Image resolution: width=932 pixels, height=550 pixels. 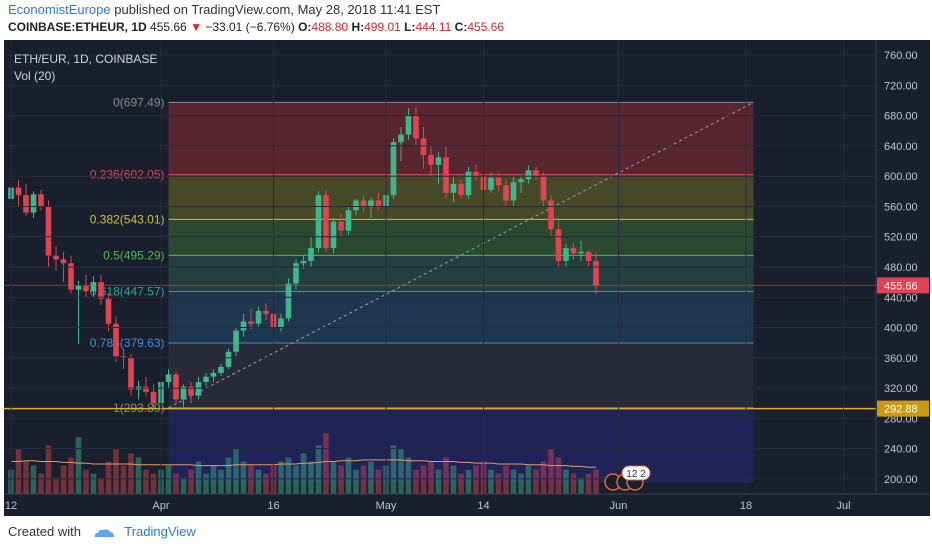 What do you see at coordinates (250, 27) in the screenshot?
I see `price-change: −33.01 (−6.76%)` at bounding box center [250, 27].